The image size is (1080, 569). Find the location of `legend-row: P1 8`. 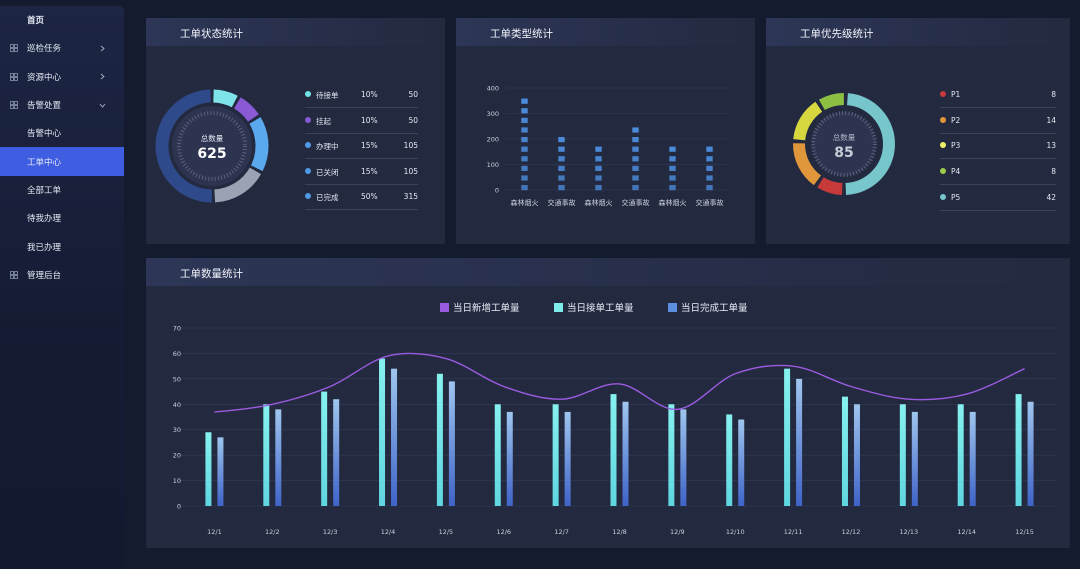

legend-row: P1 8 is located at coordinates (998, 95).